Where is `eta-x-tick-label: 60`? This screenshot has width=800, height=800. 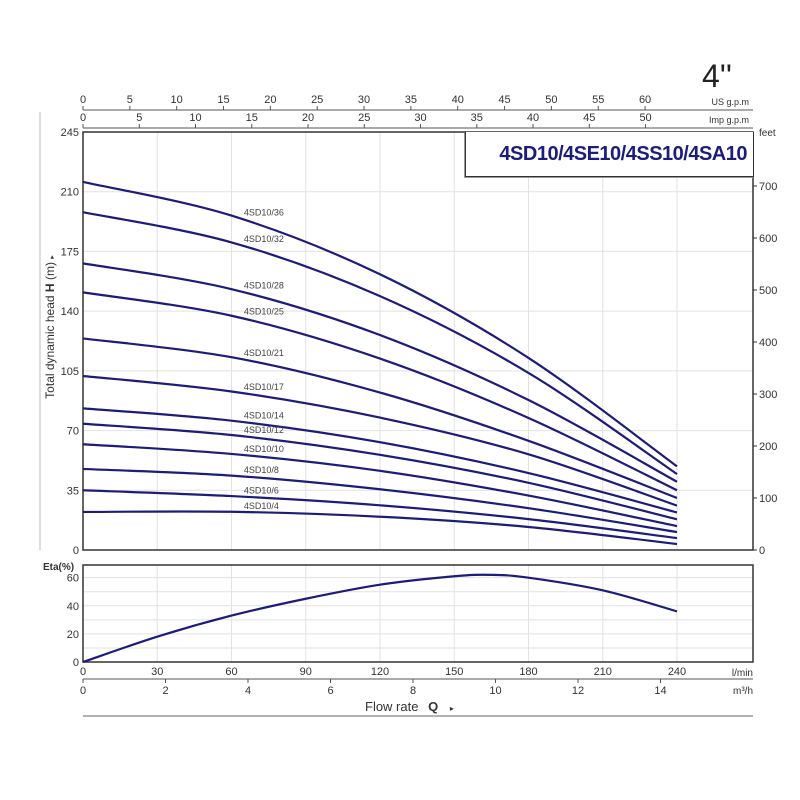
eta-x-tick-label: 60 is located at coordinates (231, 672).